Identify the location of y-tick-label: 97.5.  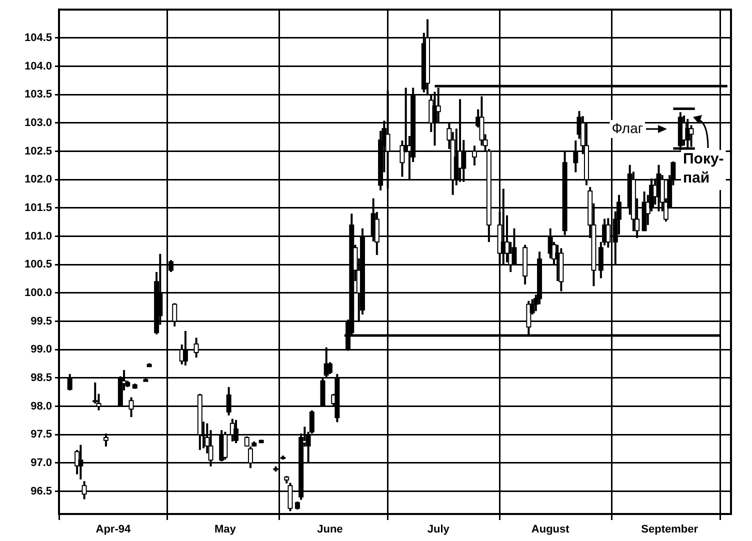
(41, 434).